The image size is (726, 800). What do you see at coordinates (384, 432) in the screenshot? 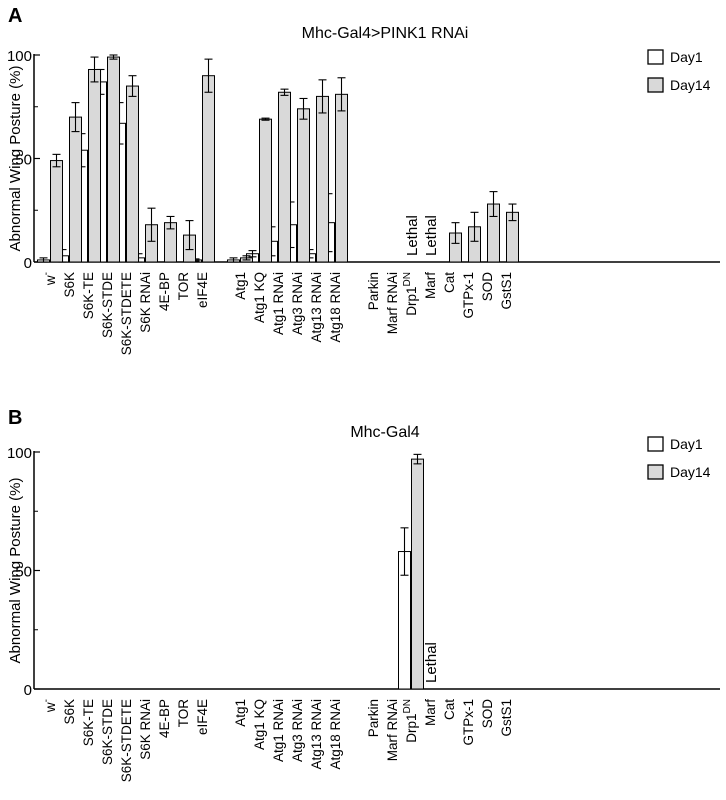
I see `chart-title: Mhc-Gal4` at bounding box center [384, 432].